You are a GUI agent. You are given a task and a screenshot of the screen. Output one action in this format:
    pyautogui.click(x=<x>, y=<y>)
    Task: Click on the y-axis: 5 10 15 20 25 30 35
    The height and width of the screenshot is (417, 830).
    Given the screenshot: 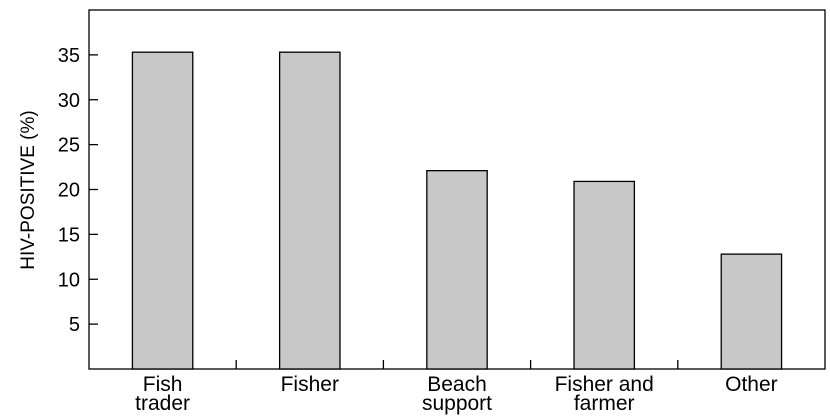 What is the action you would take?
    pyautogui.click(x=78, y=190)
    